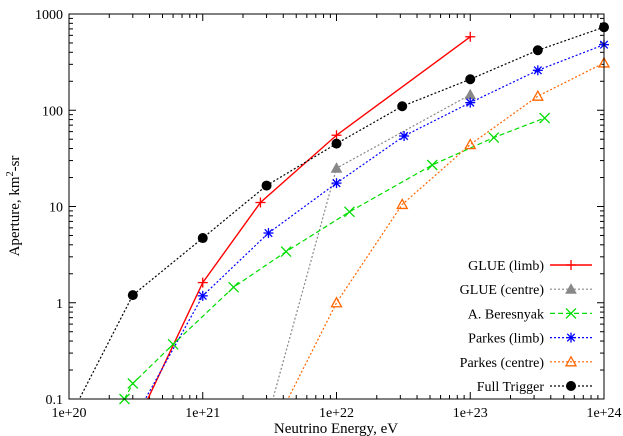 This screenshot has height=436, width=623. Describe the element at coordinates (506, 314) in the screenshot. I see `legend-label: A. Beresnyak` at that location.